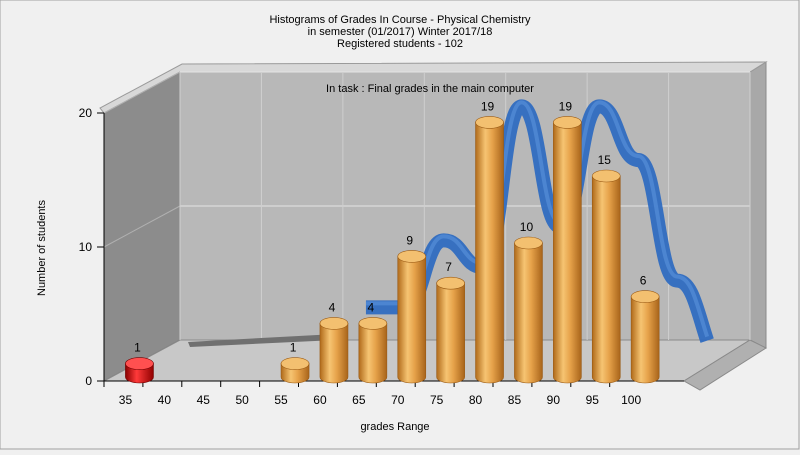 Image resolution: width=800 pixels, height=455 pixels. Describe the element at coordinates (400, 32) in the screenshot. I see `chart-title-line-2: in semester (01/2017) Winter 2017/18` at that location.